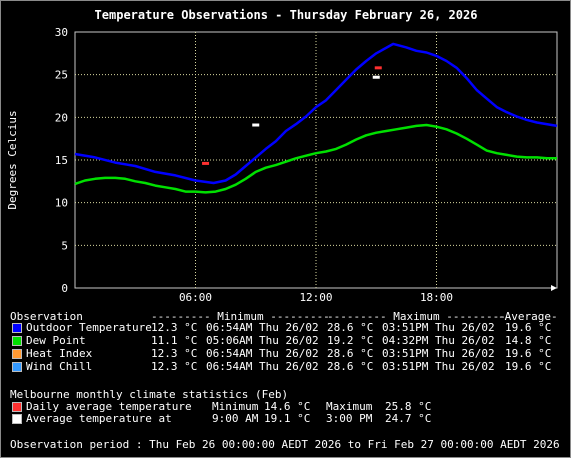  Describe the element at coordinates (61, 117) in the screenshot. I see `y-tick-label: 20` at that location.